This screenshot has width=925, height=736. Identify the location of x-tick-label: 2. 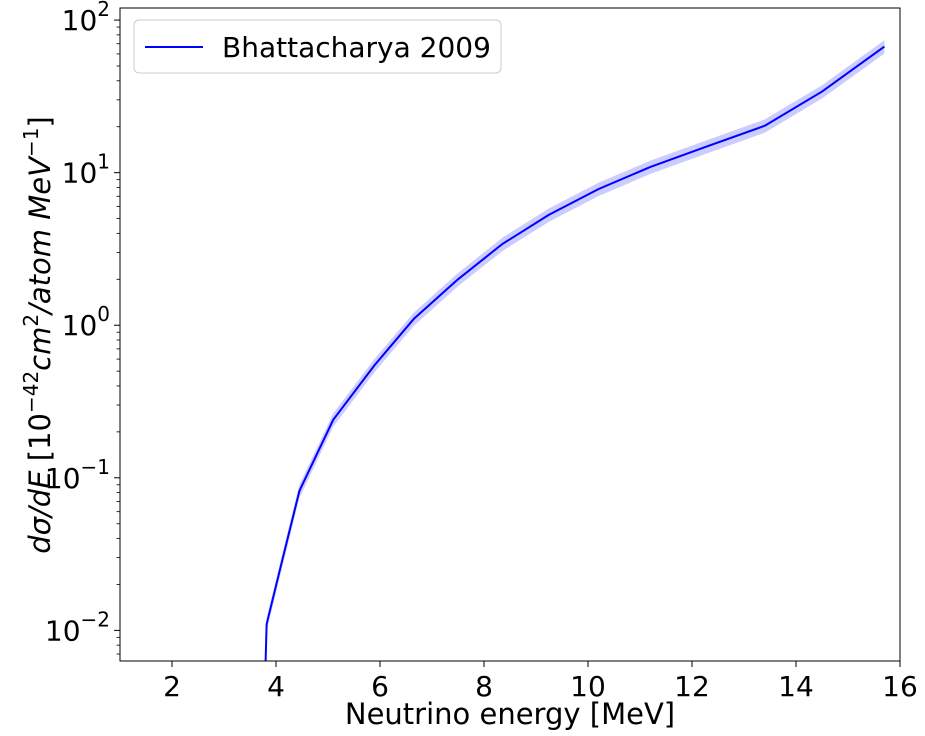
(172, 686).